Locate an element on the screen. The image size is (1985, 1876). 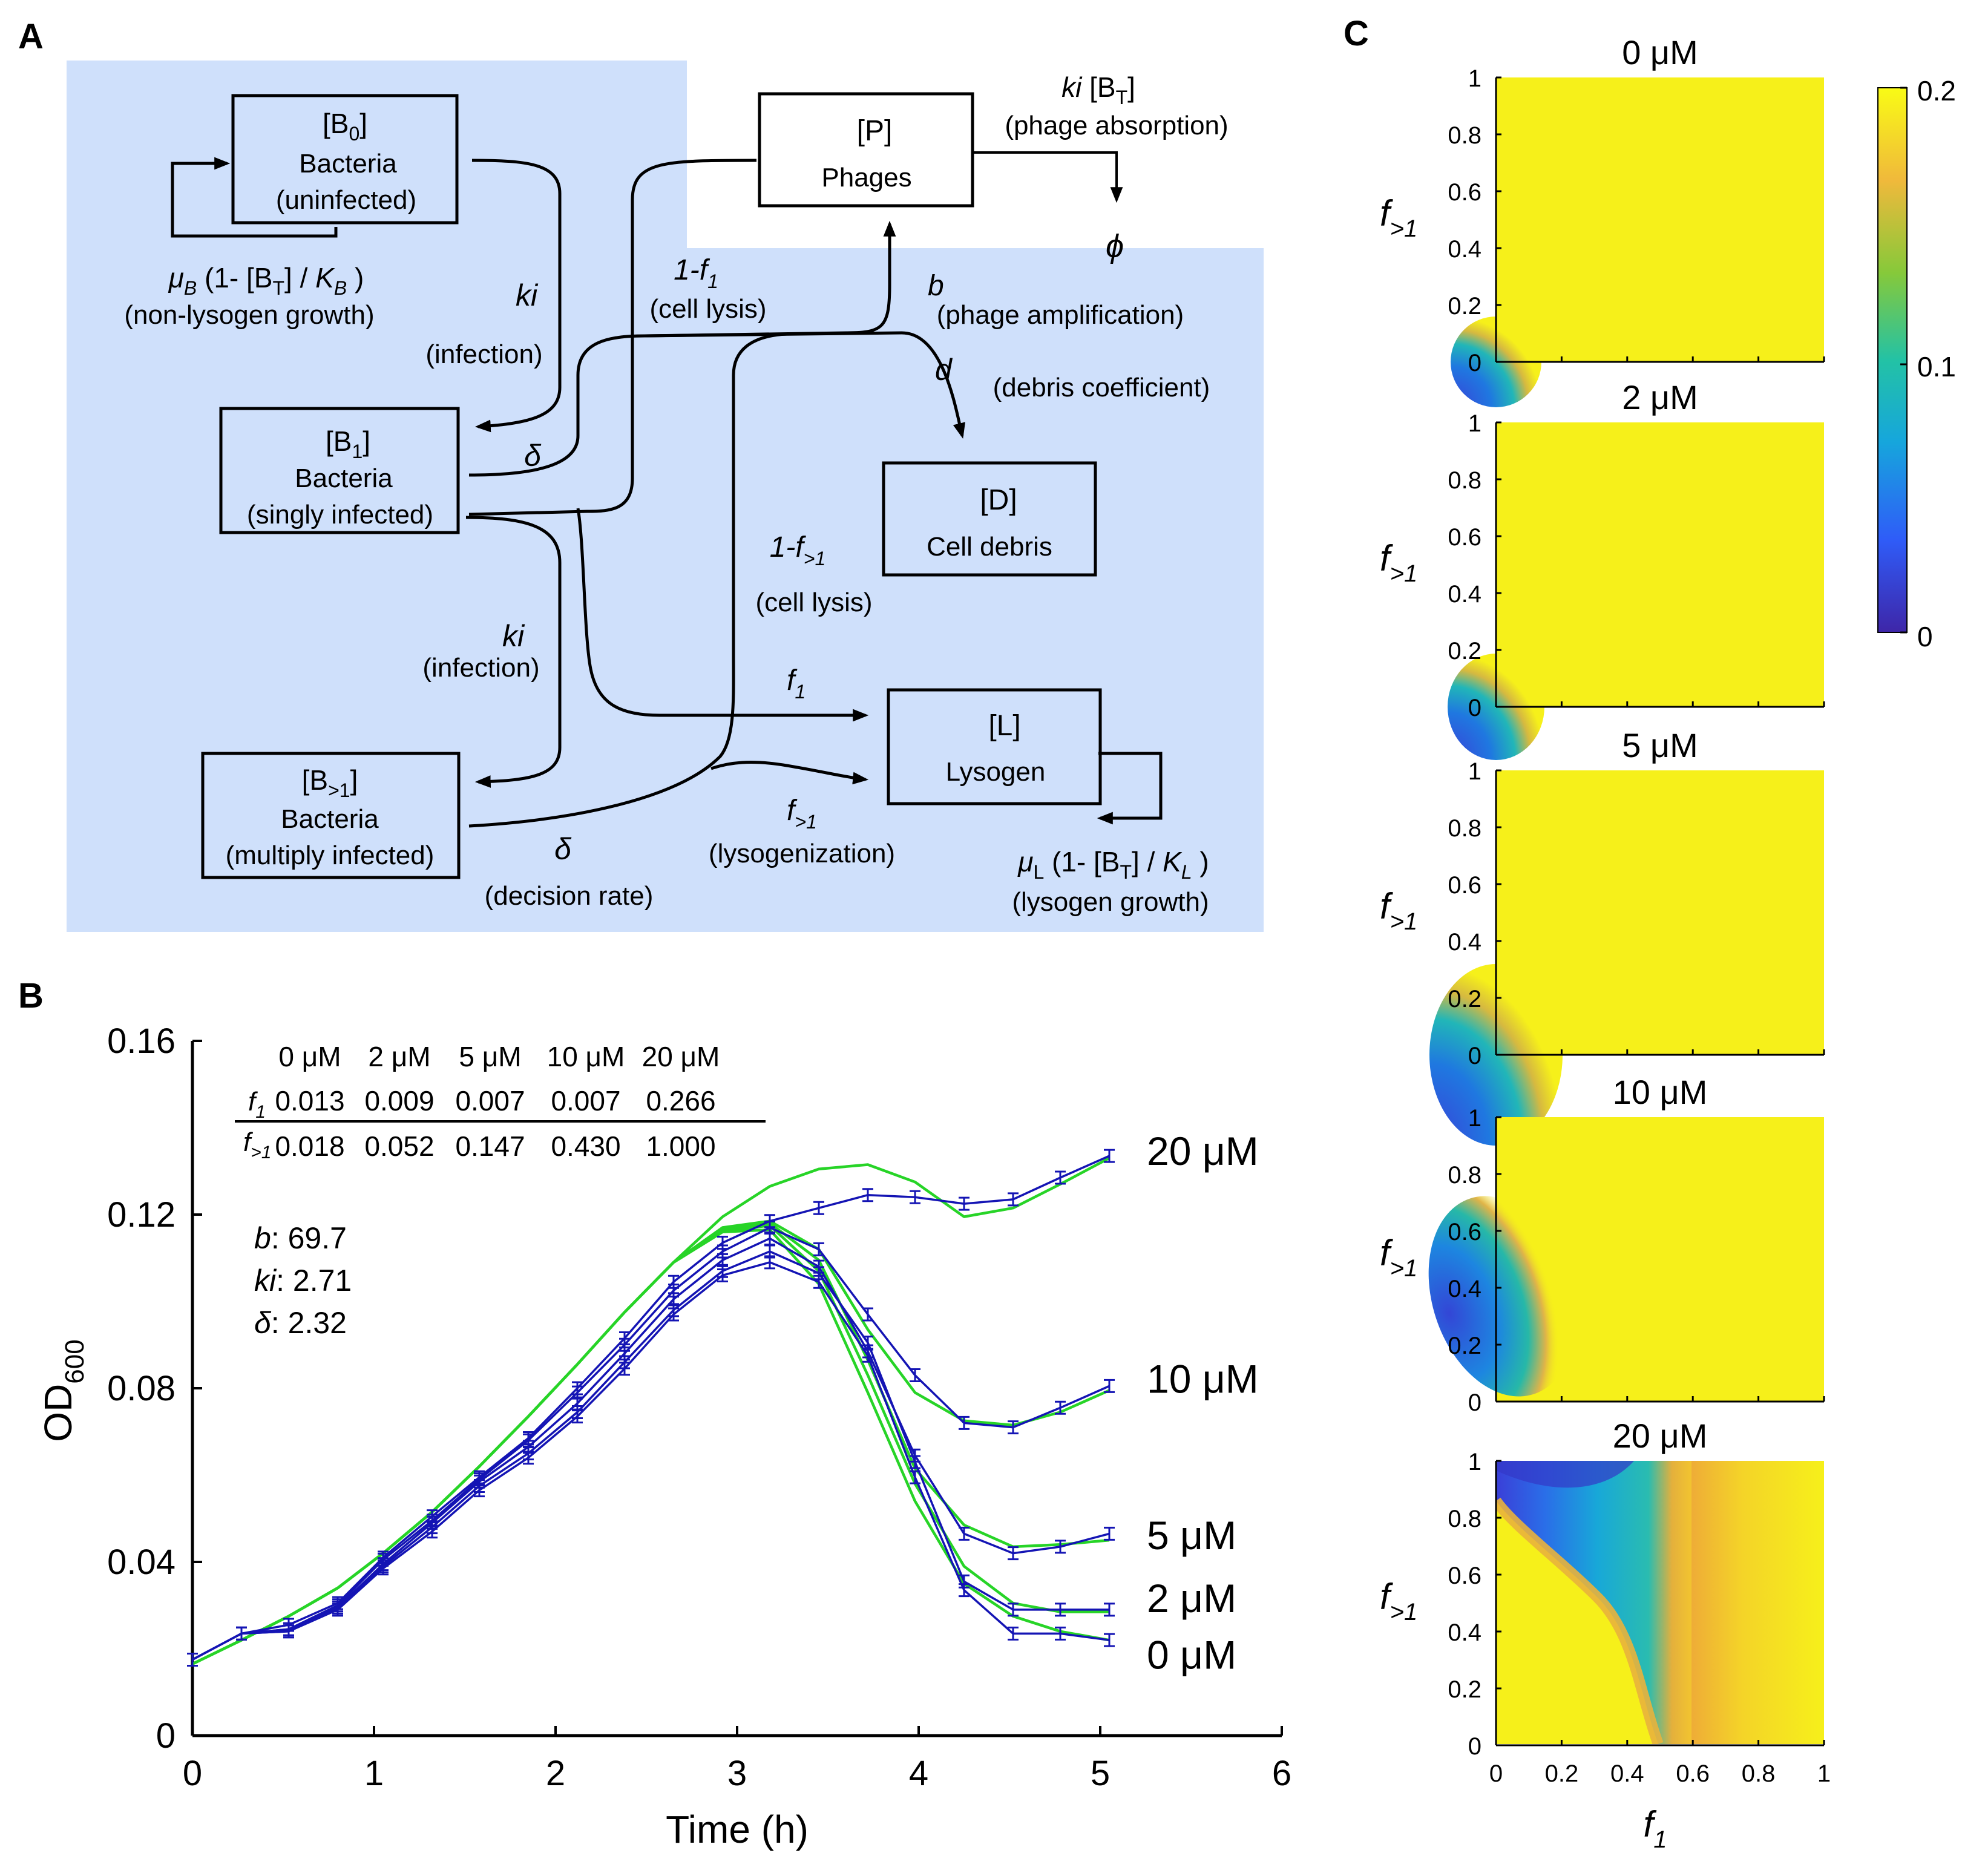
table-header-cell: 0 μM is located at coordinates (309, 1056).